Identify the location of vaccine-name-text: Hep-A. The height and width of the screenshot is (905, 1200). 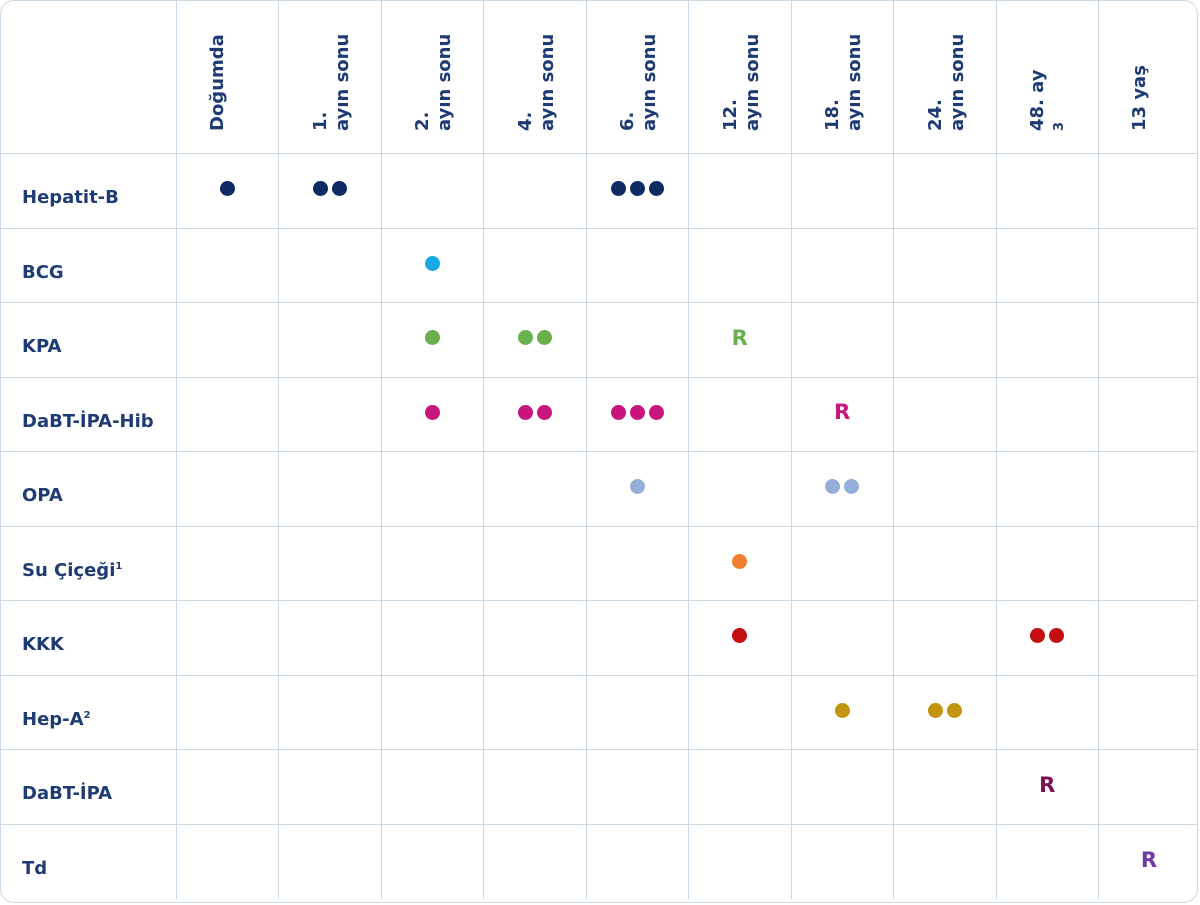
(53, 719).